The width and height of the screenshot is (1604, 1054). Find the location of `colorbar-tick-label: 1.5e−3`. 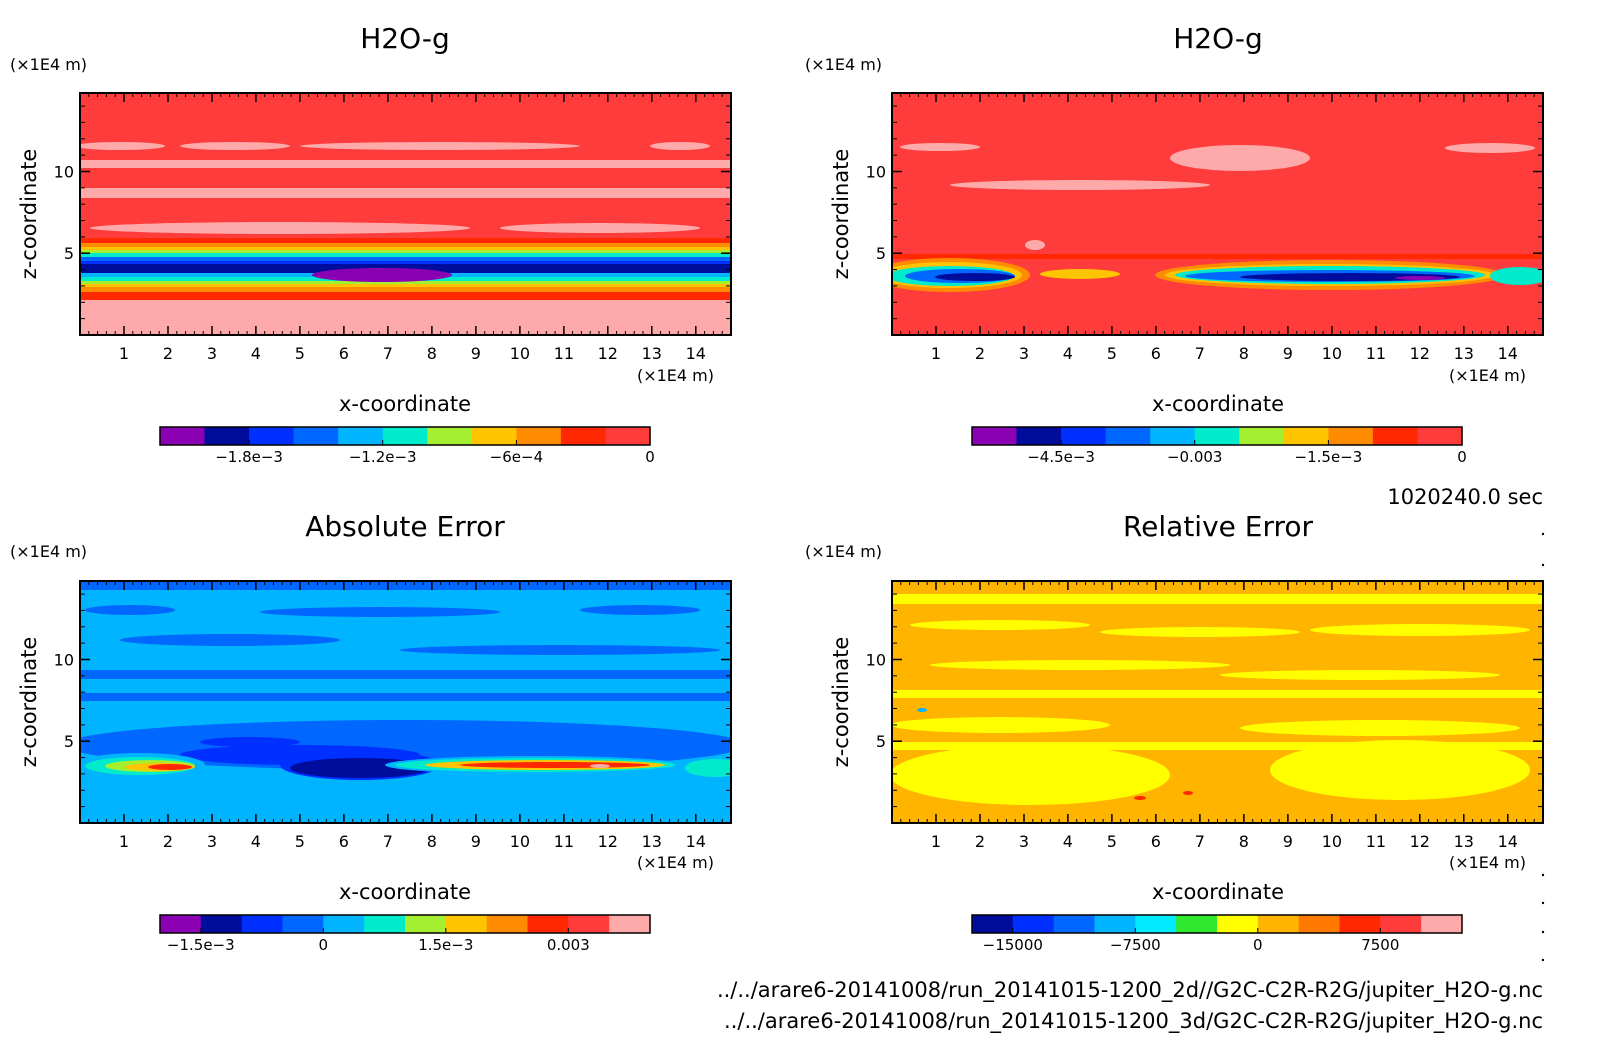

colorbar-tick-label: 1.5e−3 is located at coordinates (445, 945).